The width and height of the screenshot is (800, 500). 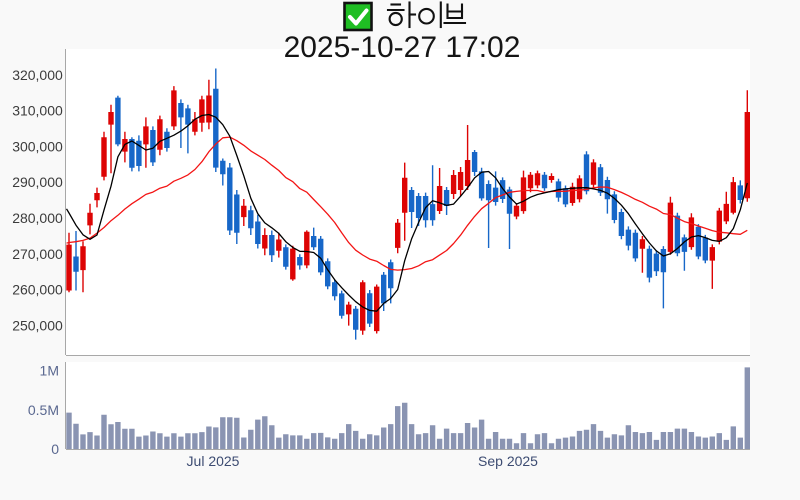 I want to click on svg-text: 320,000, so click(x=37, y=75).